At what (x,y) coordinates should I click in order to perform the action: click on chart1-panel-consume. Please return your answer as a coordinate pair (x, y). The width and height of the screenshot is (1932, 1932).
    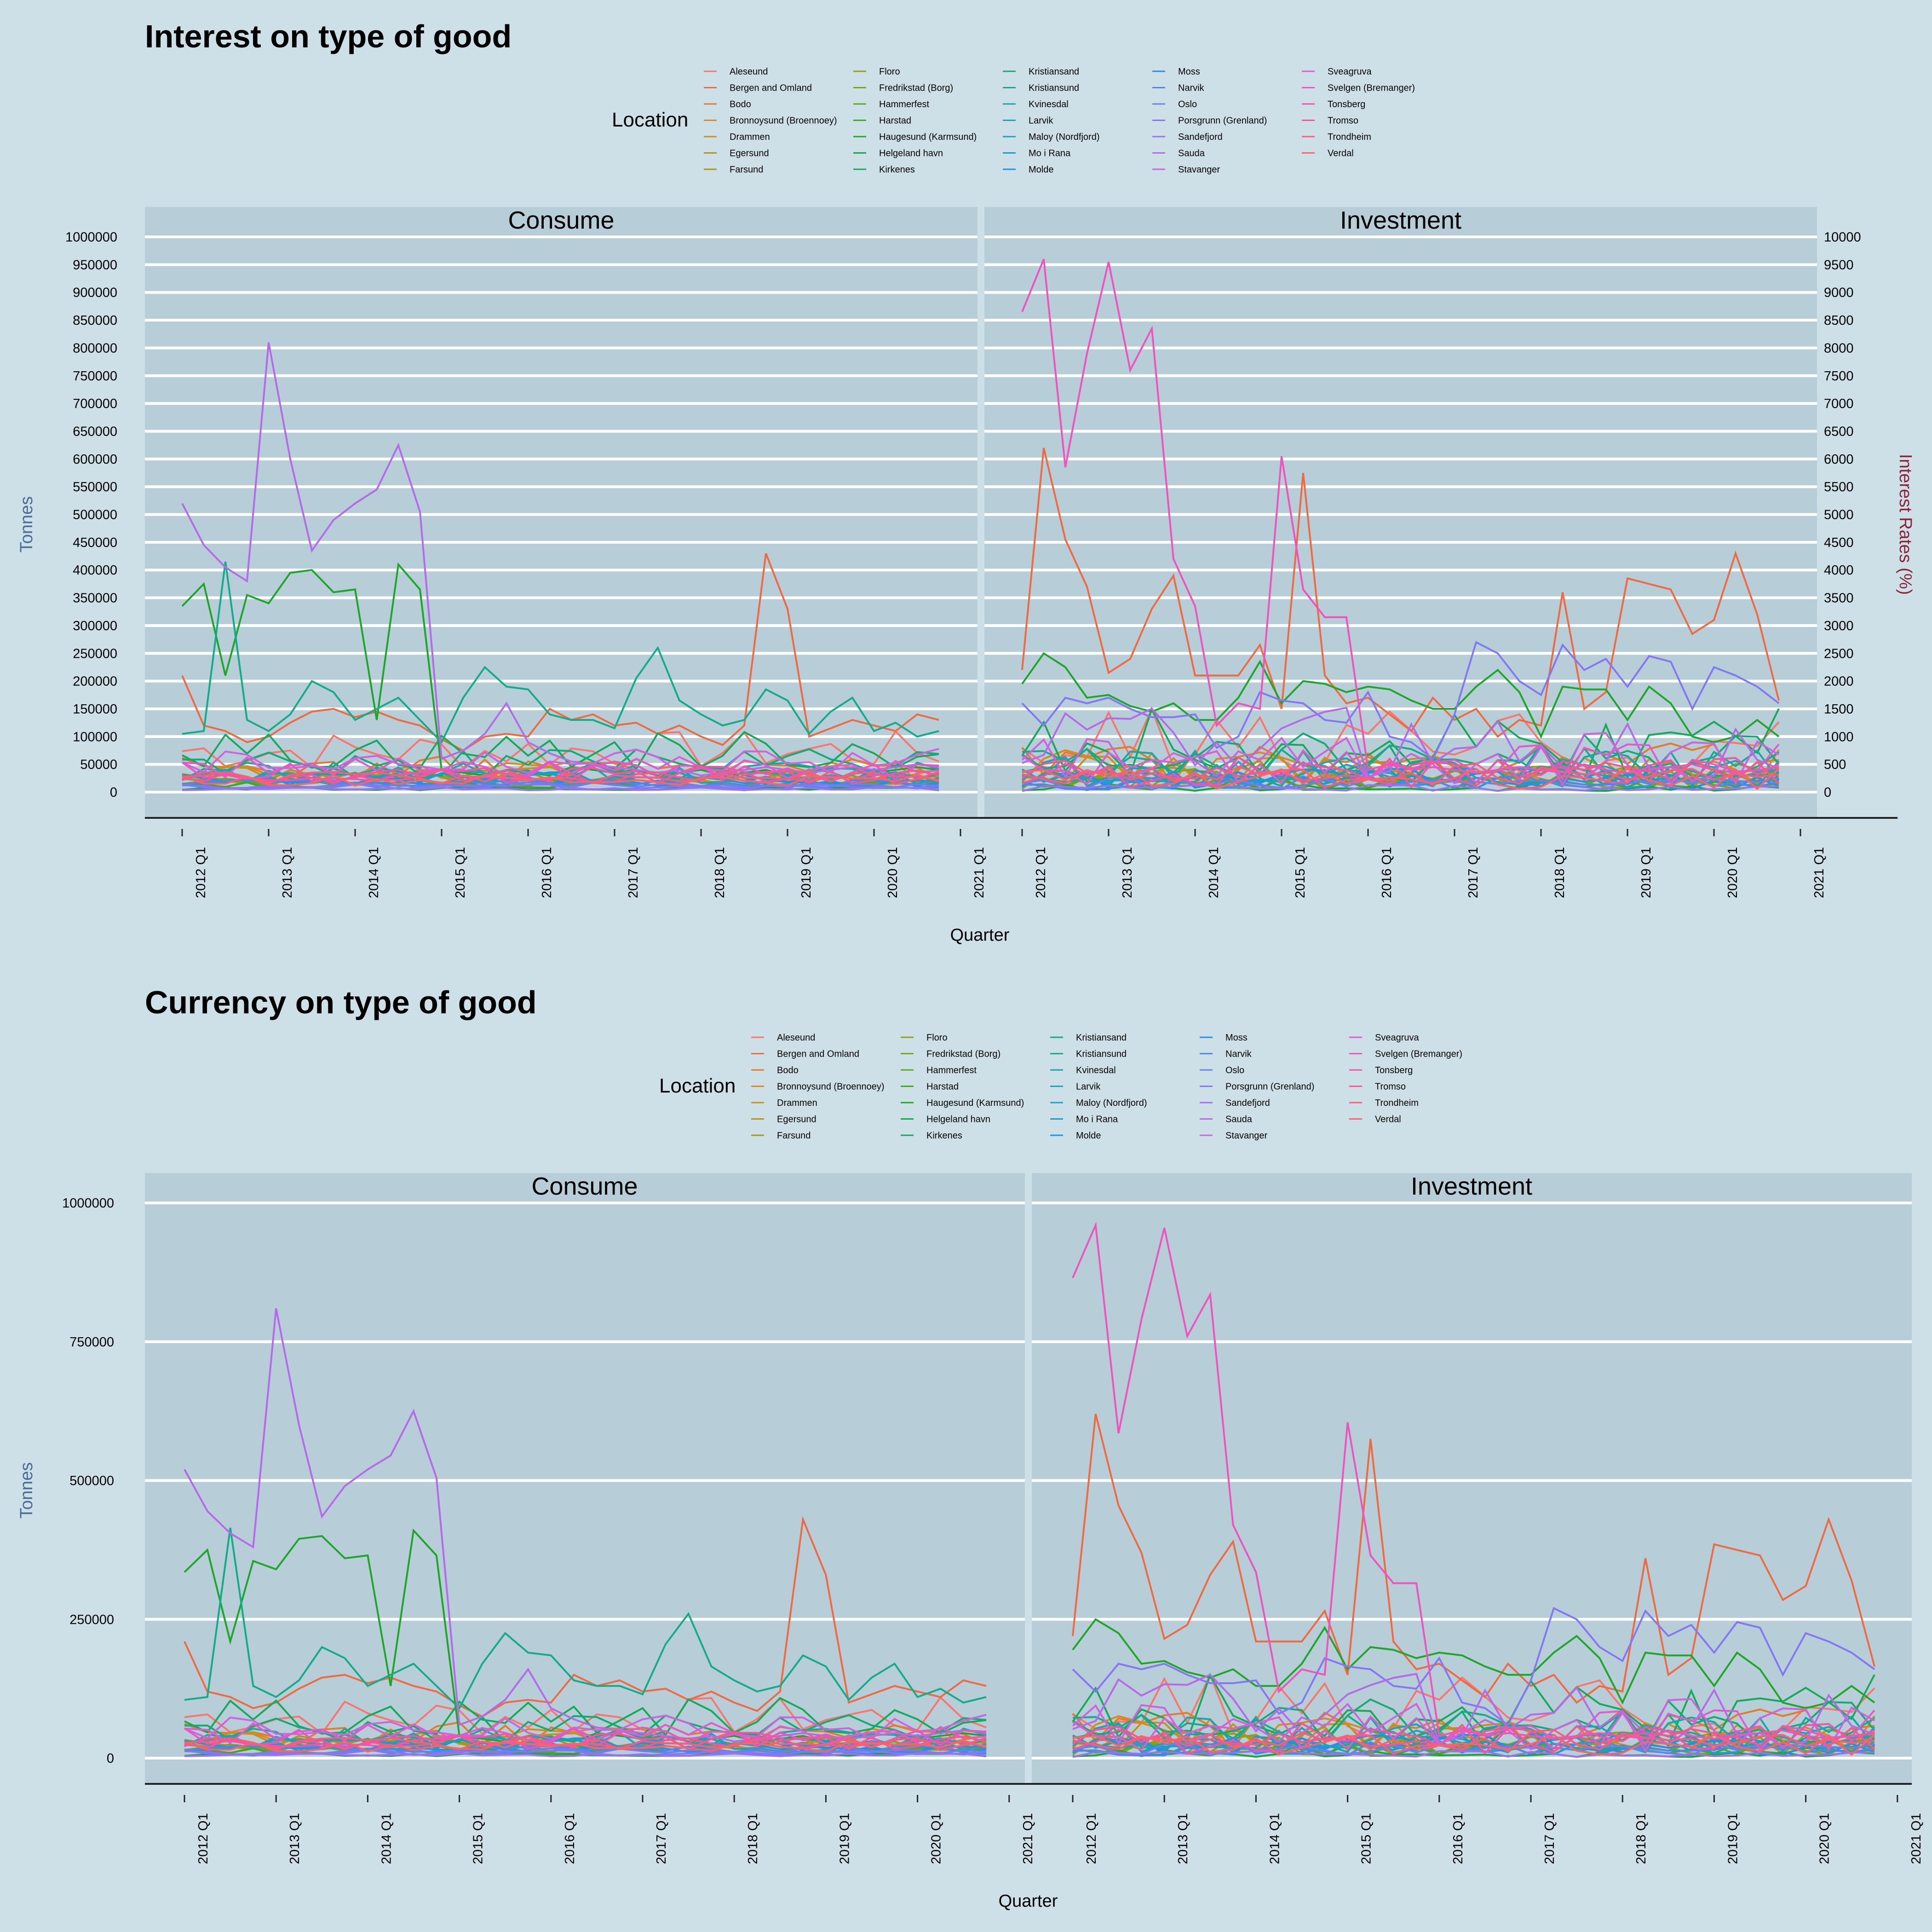
    Looking at the image, I should click on (561, 512).